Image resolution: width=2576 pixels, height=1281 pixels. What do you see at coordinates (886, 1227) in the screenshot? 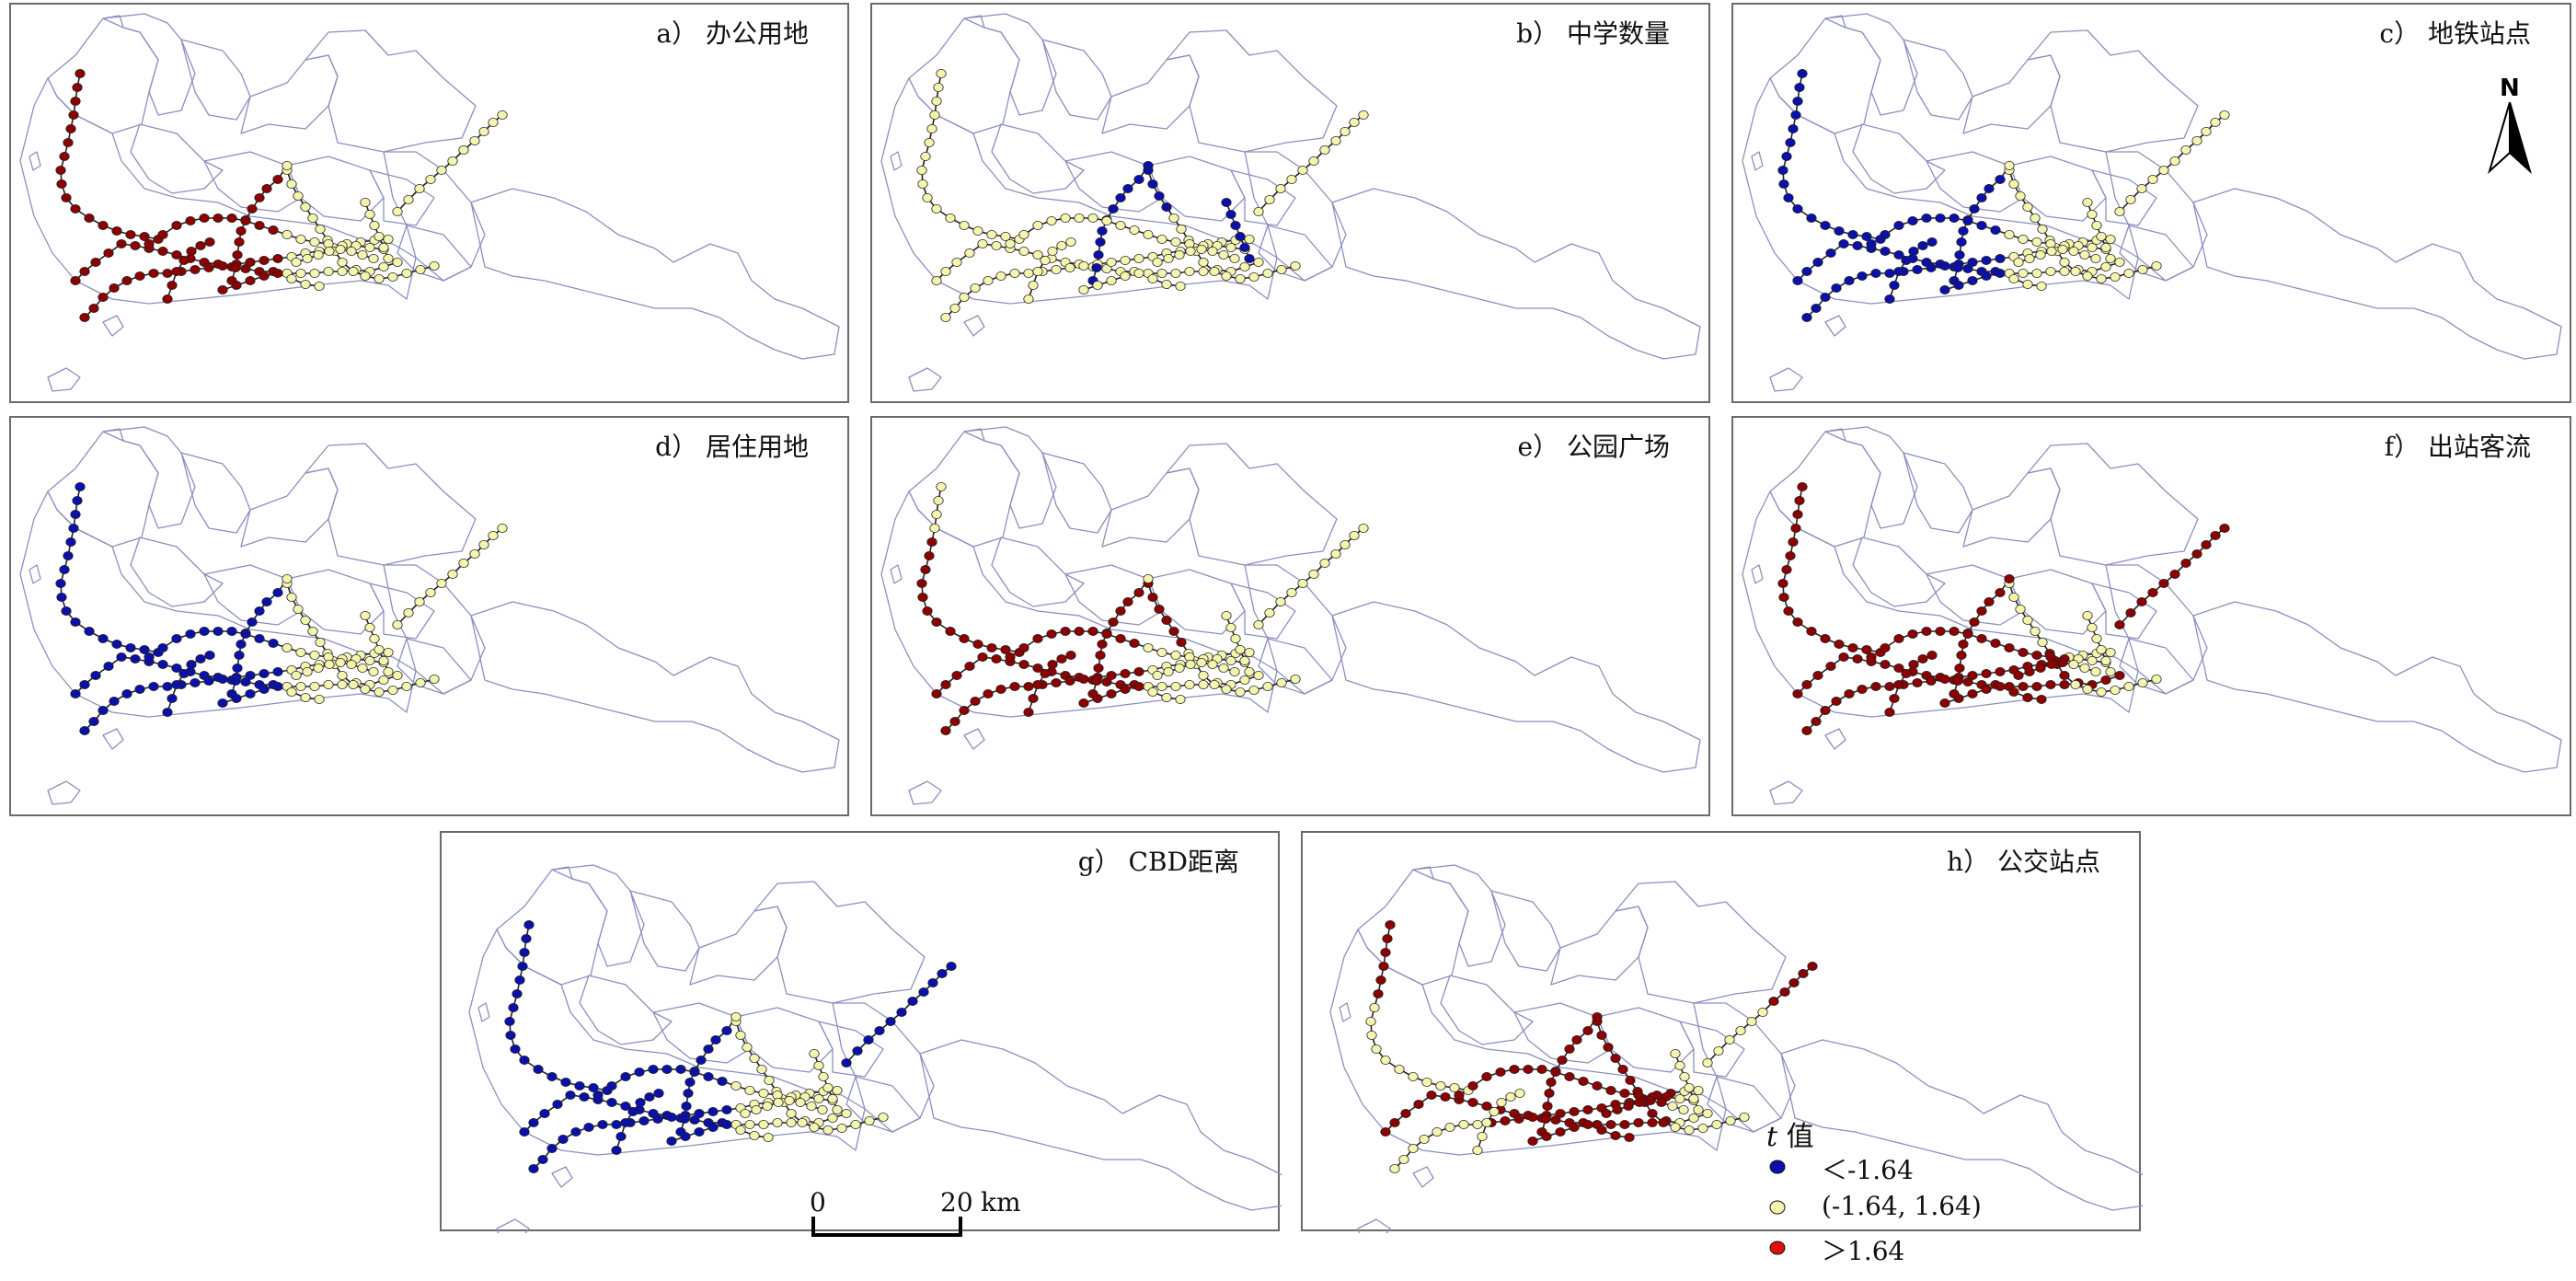
I see `scale-bar-line` at bounding box center [886, 1227].